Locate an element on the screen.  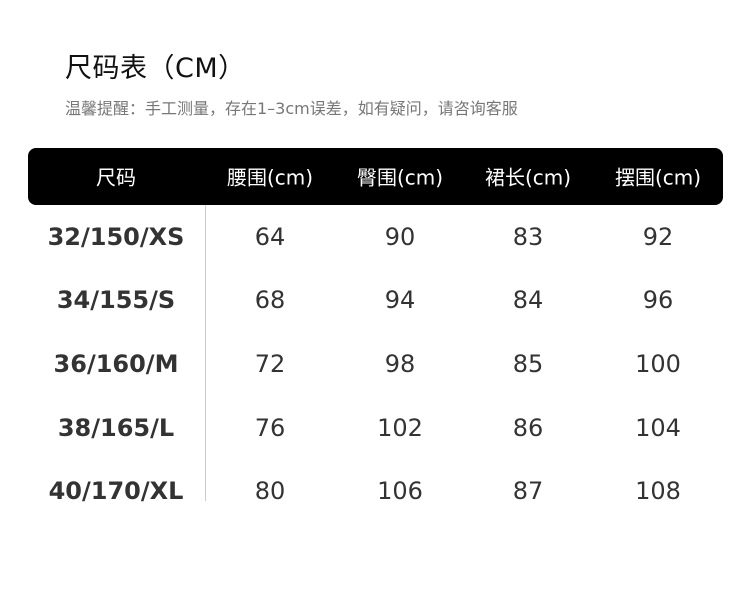
table-cell: 94 is located at coordinates (400, 300).